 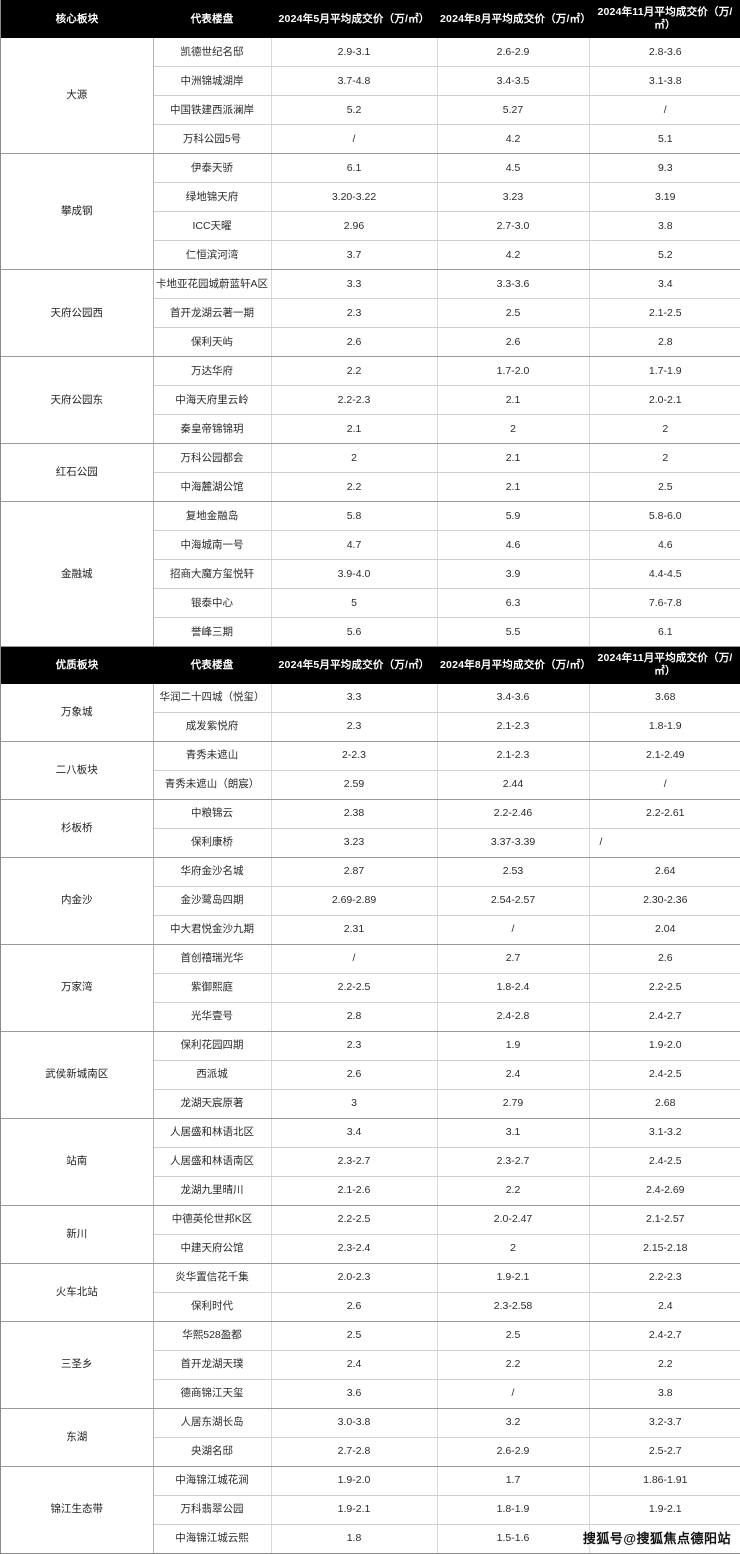 What do you see at coordinates (513, 545) in the screenshot?
I see `price-cell-aug: 4.6` at bounding box center [513, 545].